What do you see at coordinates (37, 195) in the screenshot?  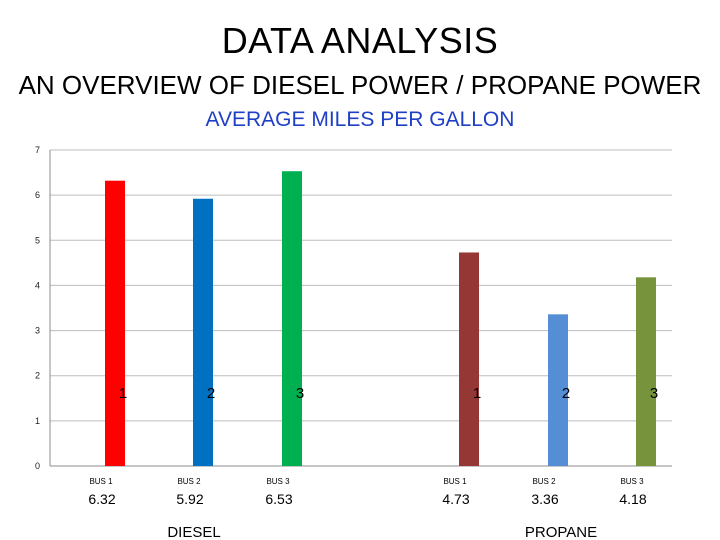 I see `y-tick-label: 6` at bounding box center [37, 195].